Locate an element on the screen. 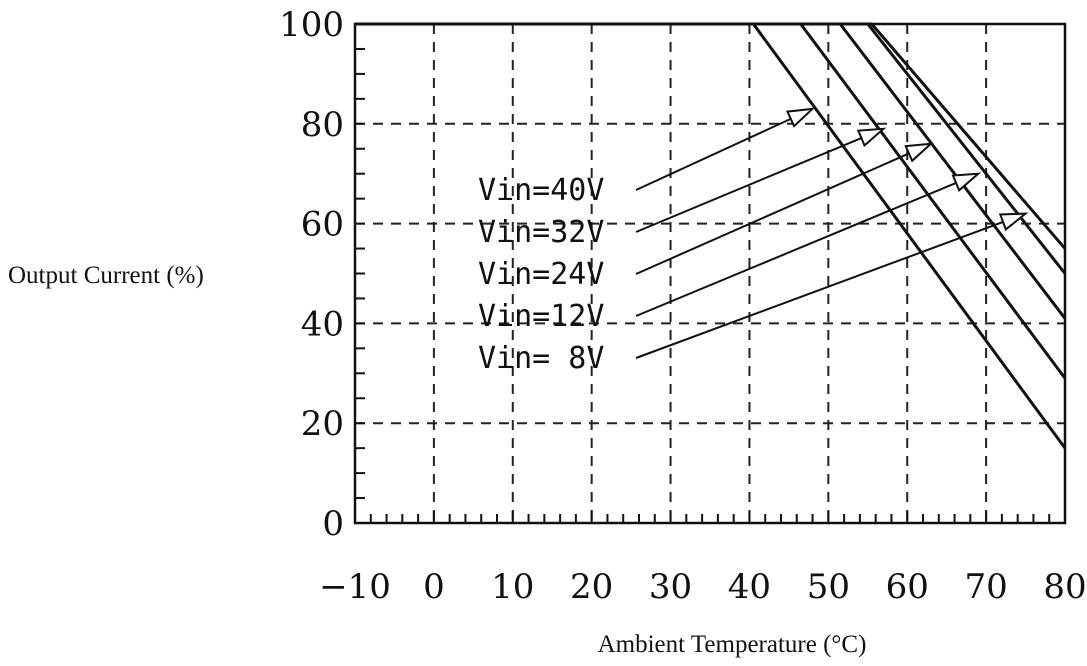  x-tick-label: 60 is located at coordinates (907, 587).